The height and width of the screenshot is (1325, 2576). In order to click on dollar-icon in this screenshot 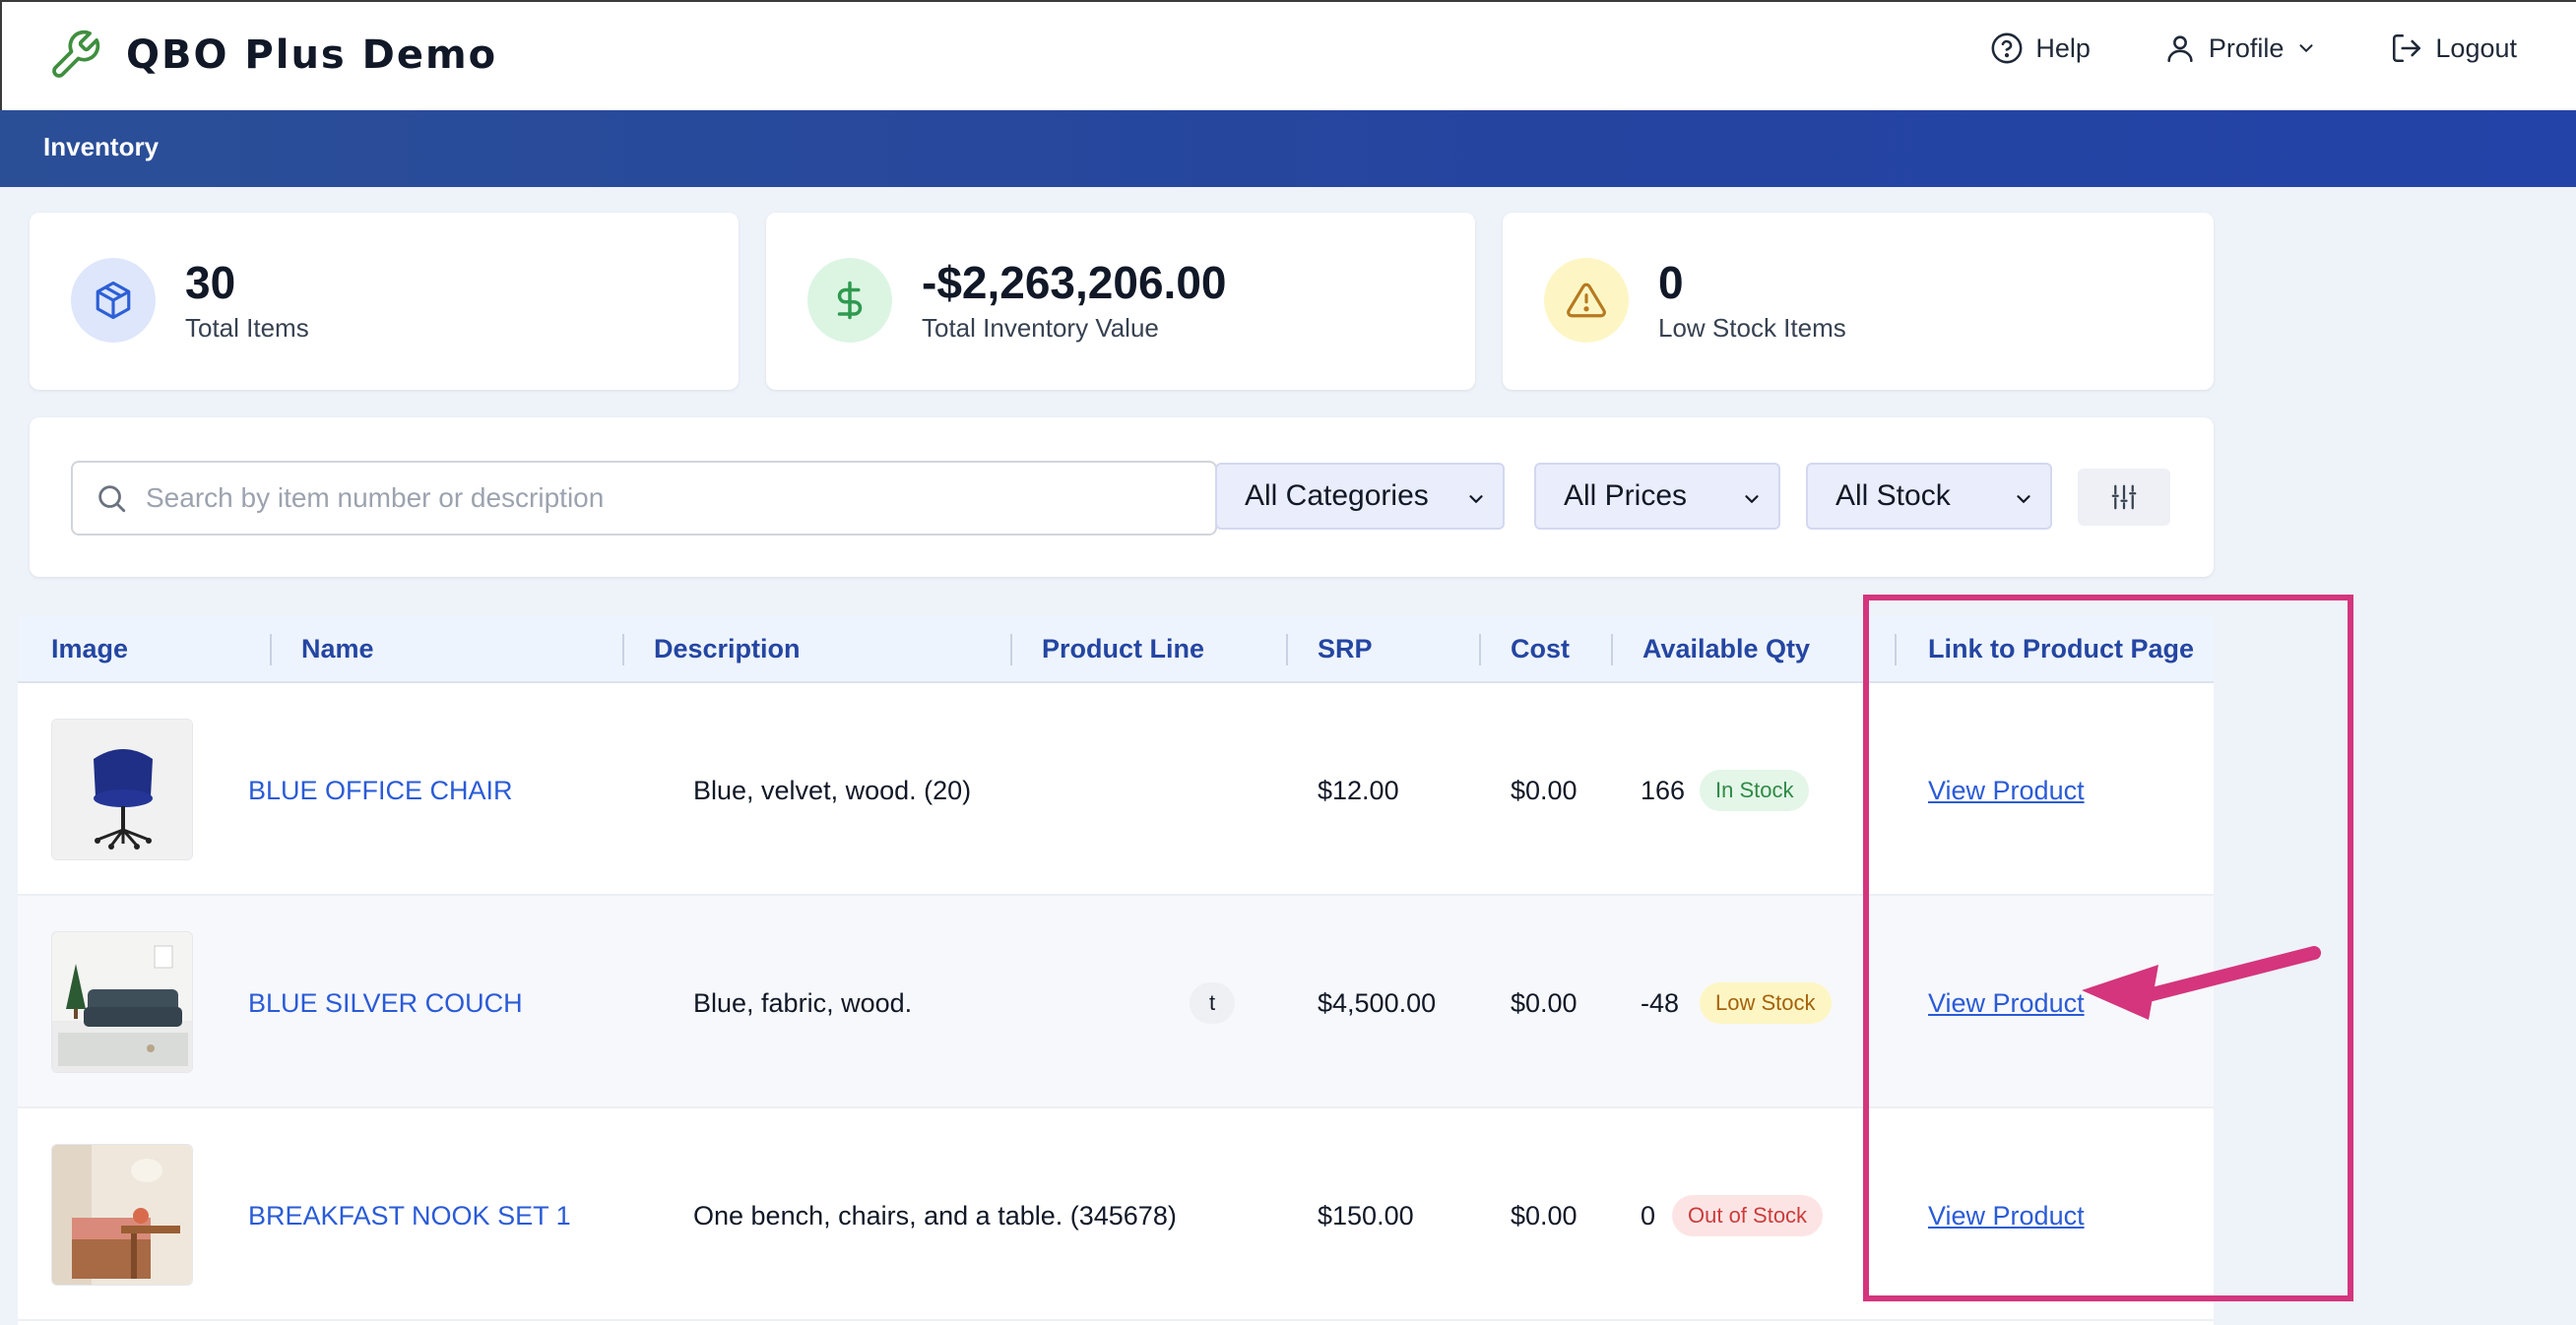, I will do `click(850, 301)`.